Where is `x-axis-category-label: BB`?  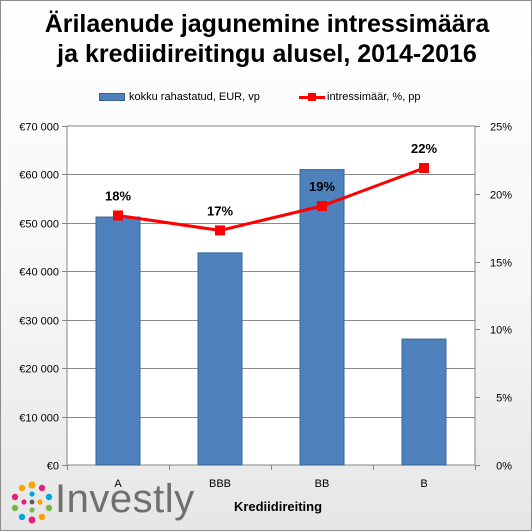 x-axis-category-label: BB is located at coordinates (322, 484).